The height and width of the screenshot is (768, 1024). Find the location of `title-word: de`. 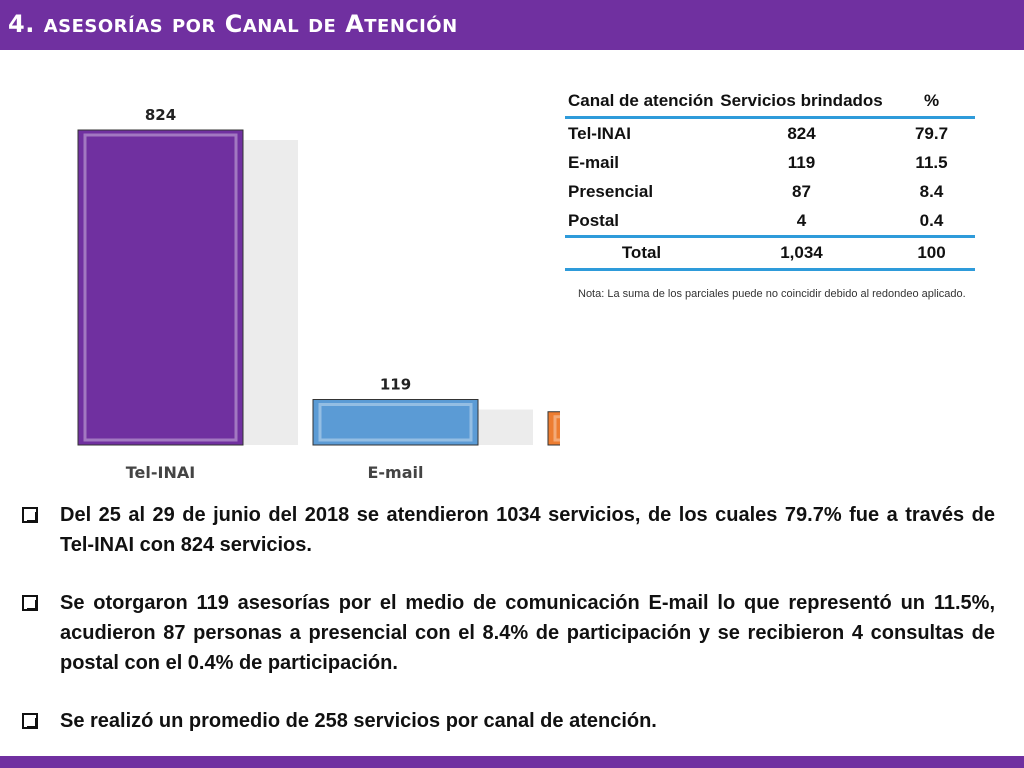

title-word: de is located at coordinates (322, 26).